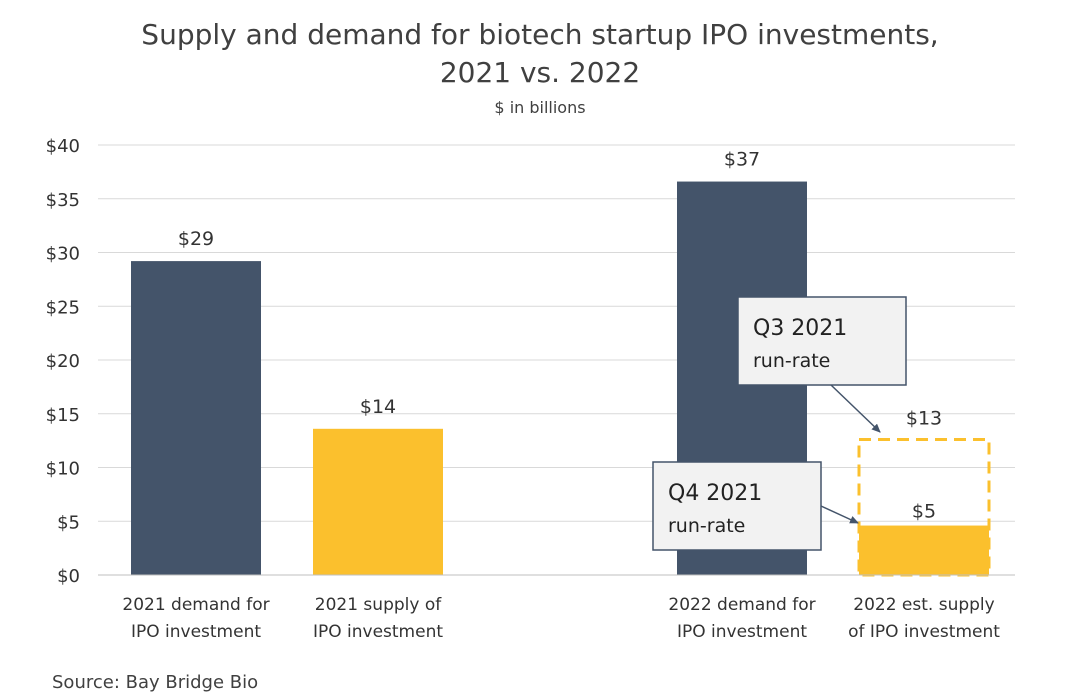  What do you see at coordinates (715, 493) in the screenshot?
I see `annotation-title: Q4 2021` at bounding box center [715, 493].